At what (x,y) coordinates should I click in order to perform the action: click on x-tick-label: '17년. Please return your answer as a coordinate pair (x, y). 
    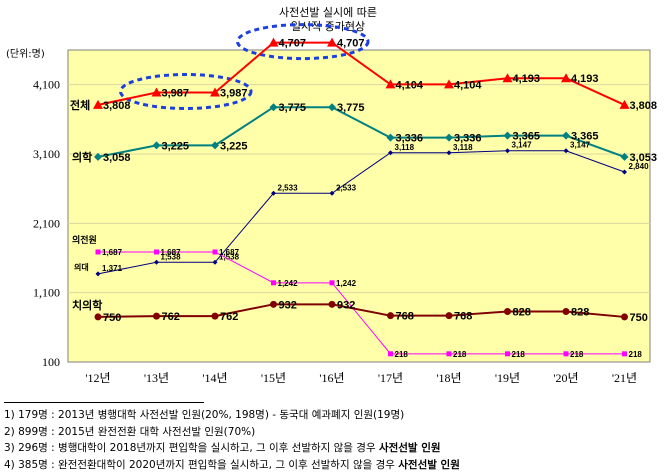
    Looking at the image, I should click on (390, 378).